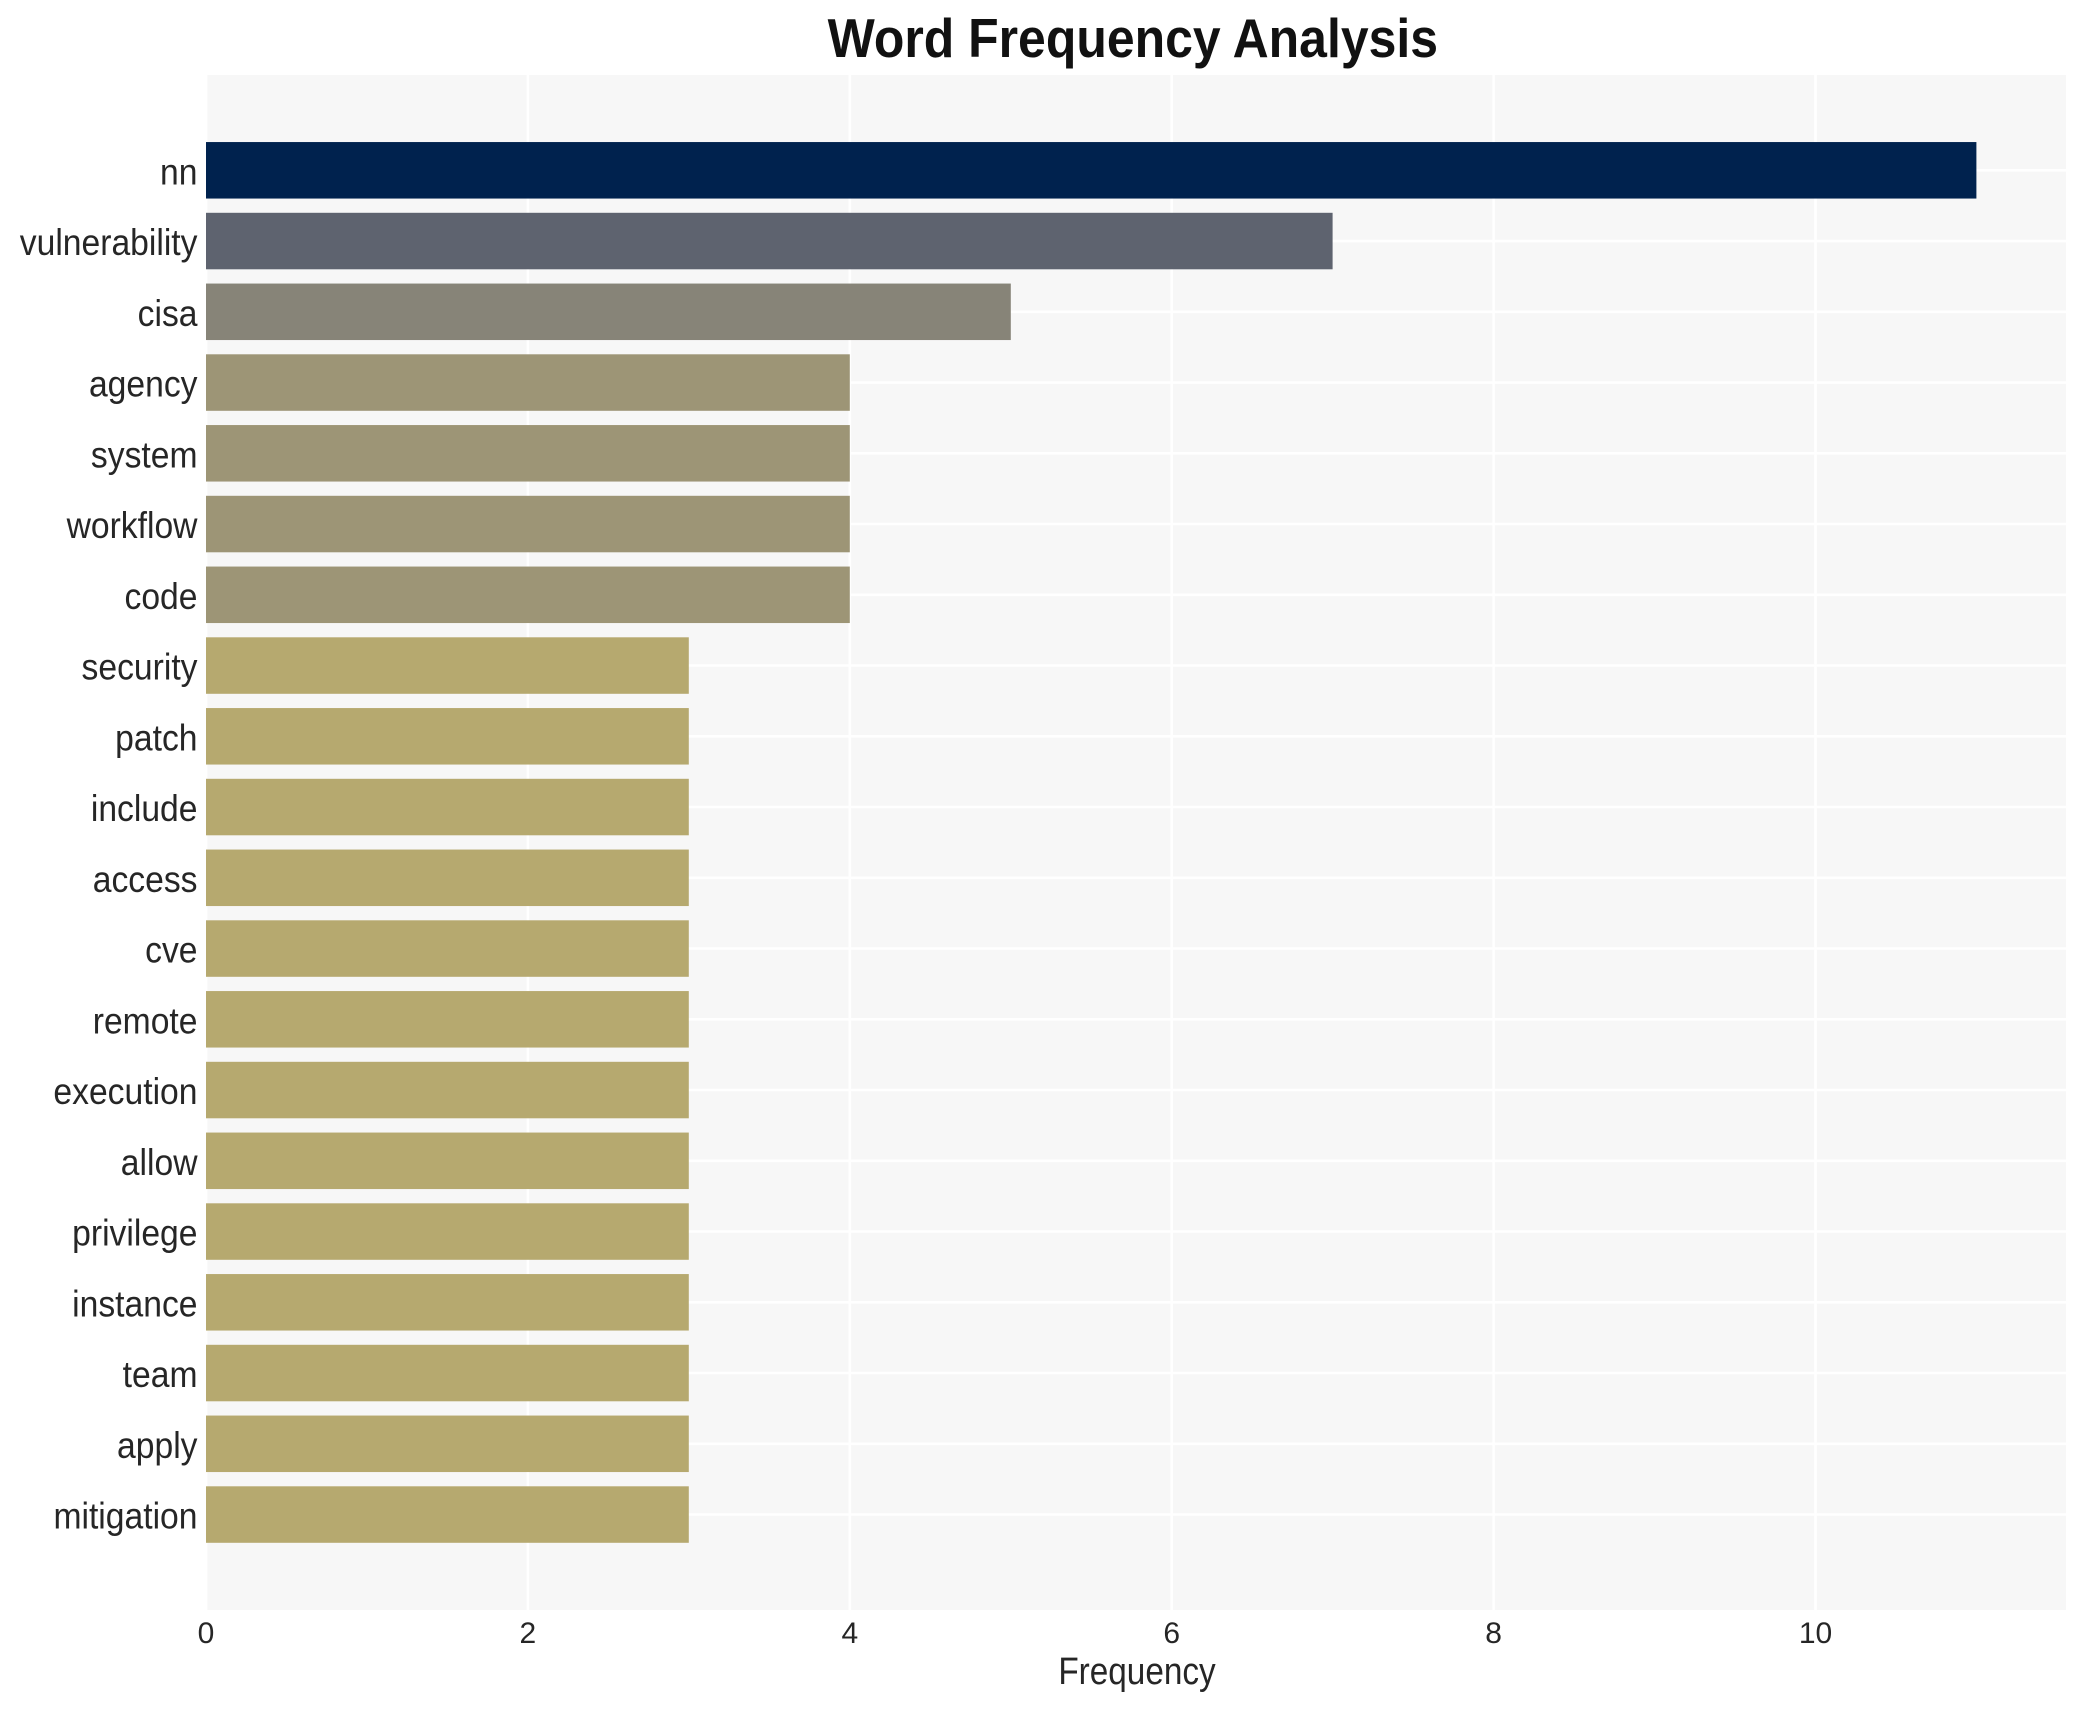 Image resolution: width=2085 pixels, height=1710 pixels. I want to click on svg-text: allow, so click(159, 1162).